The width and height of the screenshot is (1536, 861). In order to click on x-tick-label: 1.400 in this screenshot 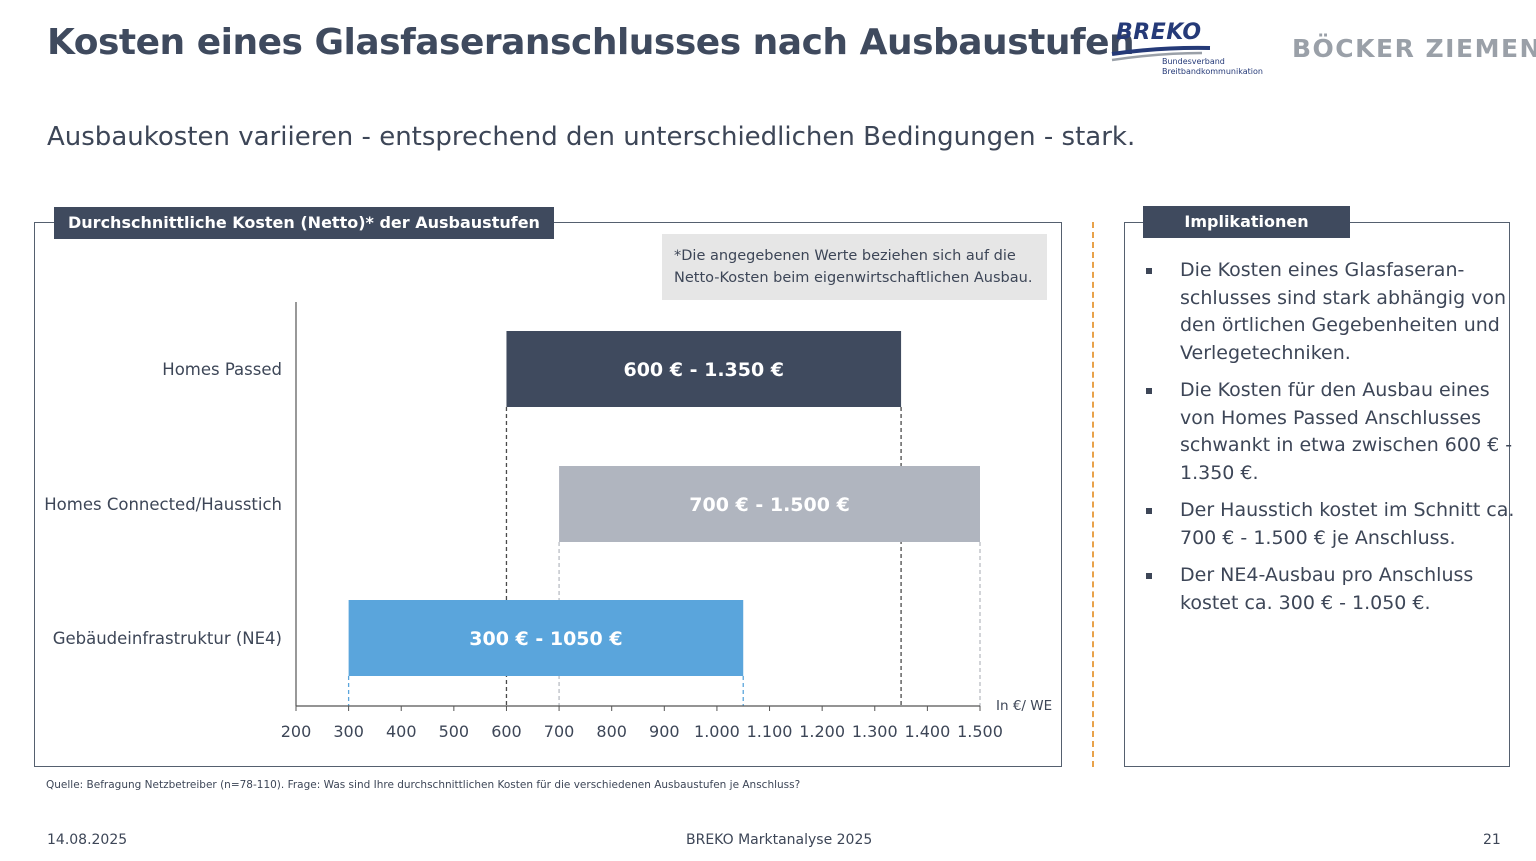, I will do `click(927, 731)`.